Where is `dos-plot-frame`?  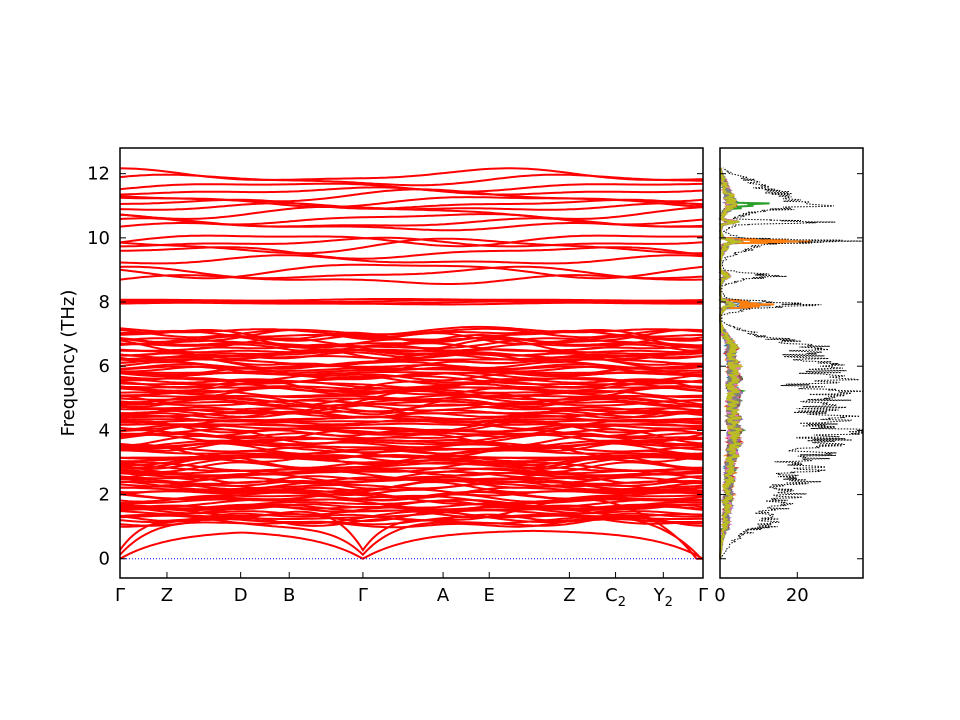
dos-plot-frame is located at coordinates (791, 363).